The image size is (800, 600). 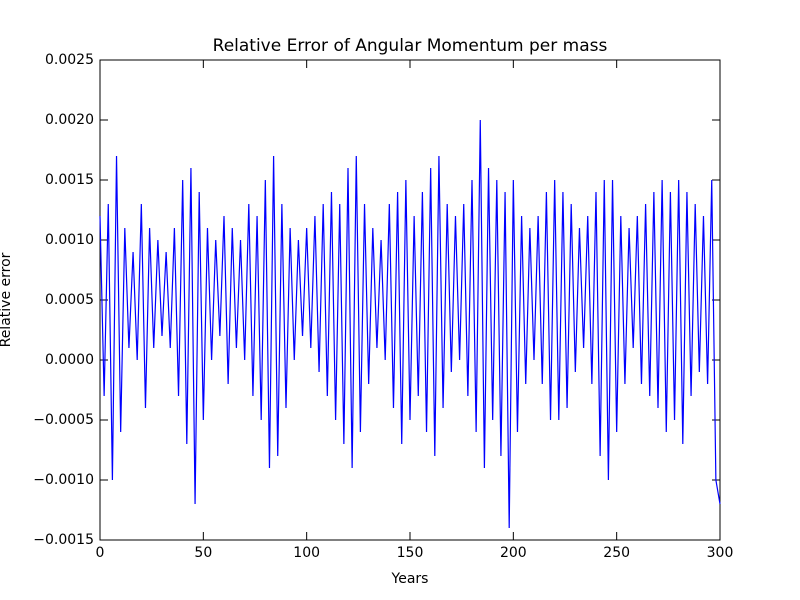 I want to click on x-tick-label: 300, so click(x=720, y=553).